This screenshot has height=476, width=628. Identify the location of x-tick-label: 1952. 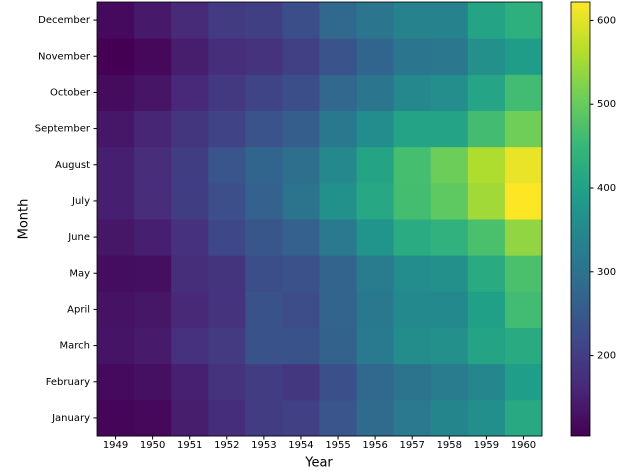
(226, 445).